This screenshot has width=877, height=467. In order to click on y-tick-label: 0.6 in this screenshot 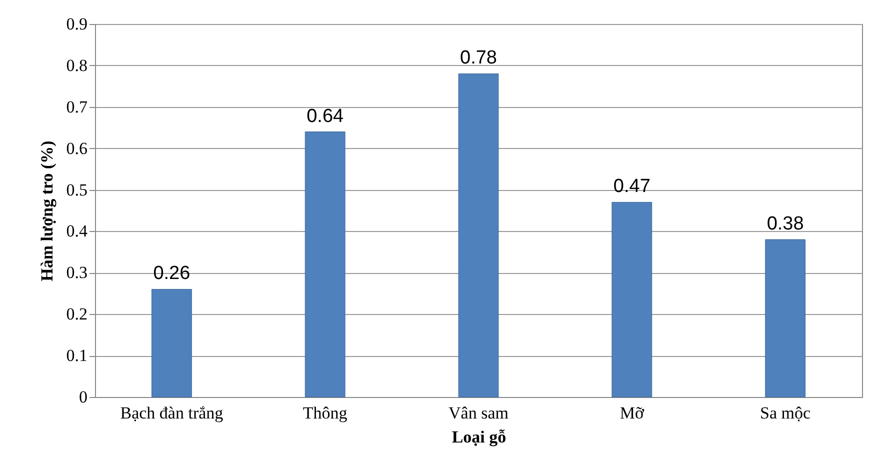, I will do `click(77, 148)`.